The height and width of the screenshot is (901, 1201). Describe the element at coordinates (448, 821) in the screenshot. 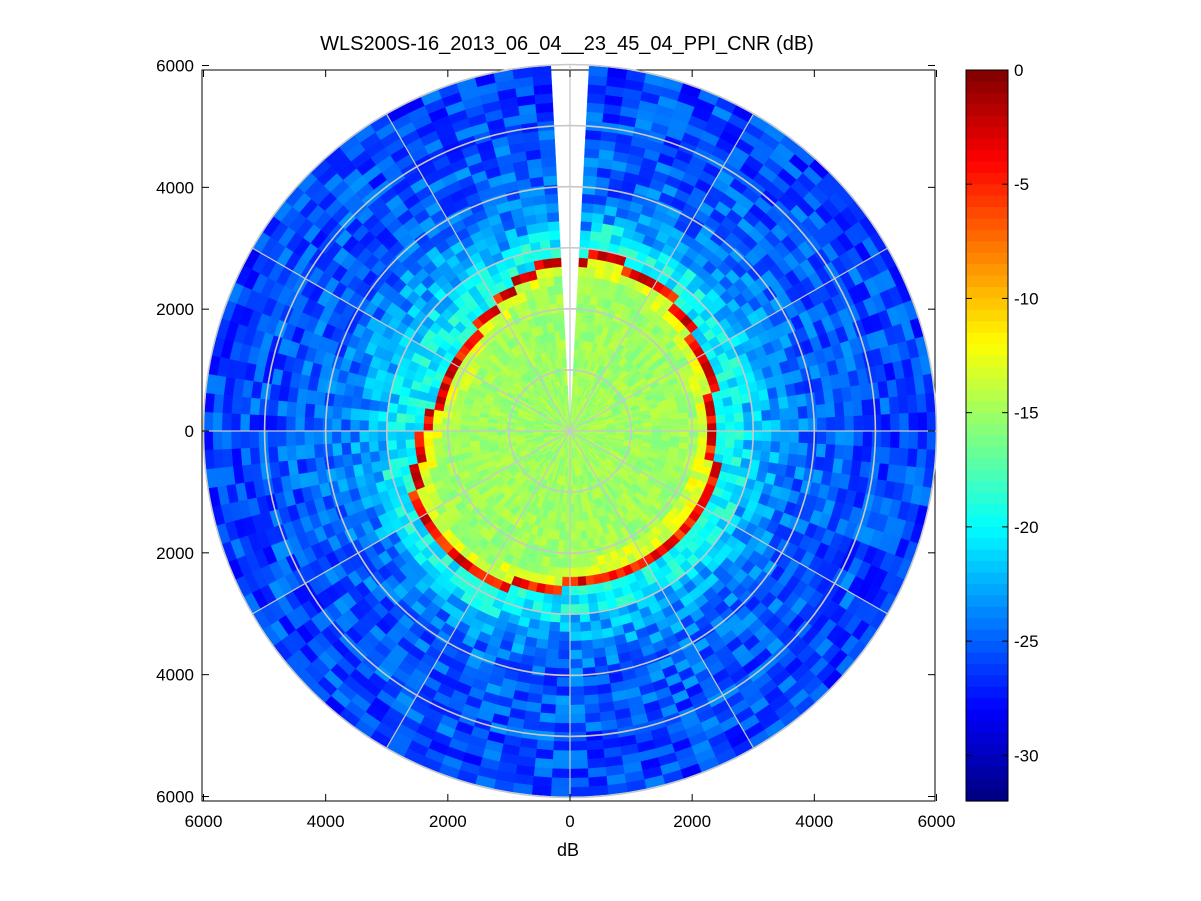

I see `x-tick-label: 2000` at that location.